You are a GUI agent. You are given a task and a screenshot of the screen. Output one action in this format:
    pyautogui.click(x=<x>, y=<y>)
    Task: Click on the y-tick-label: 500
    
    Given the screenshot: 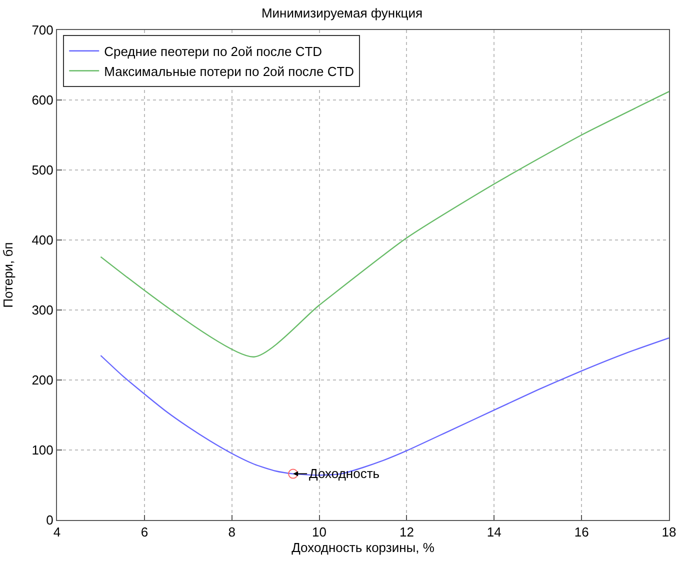 What is the action you would take?
    pyautogui.click(x=43, y=170)
    